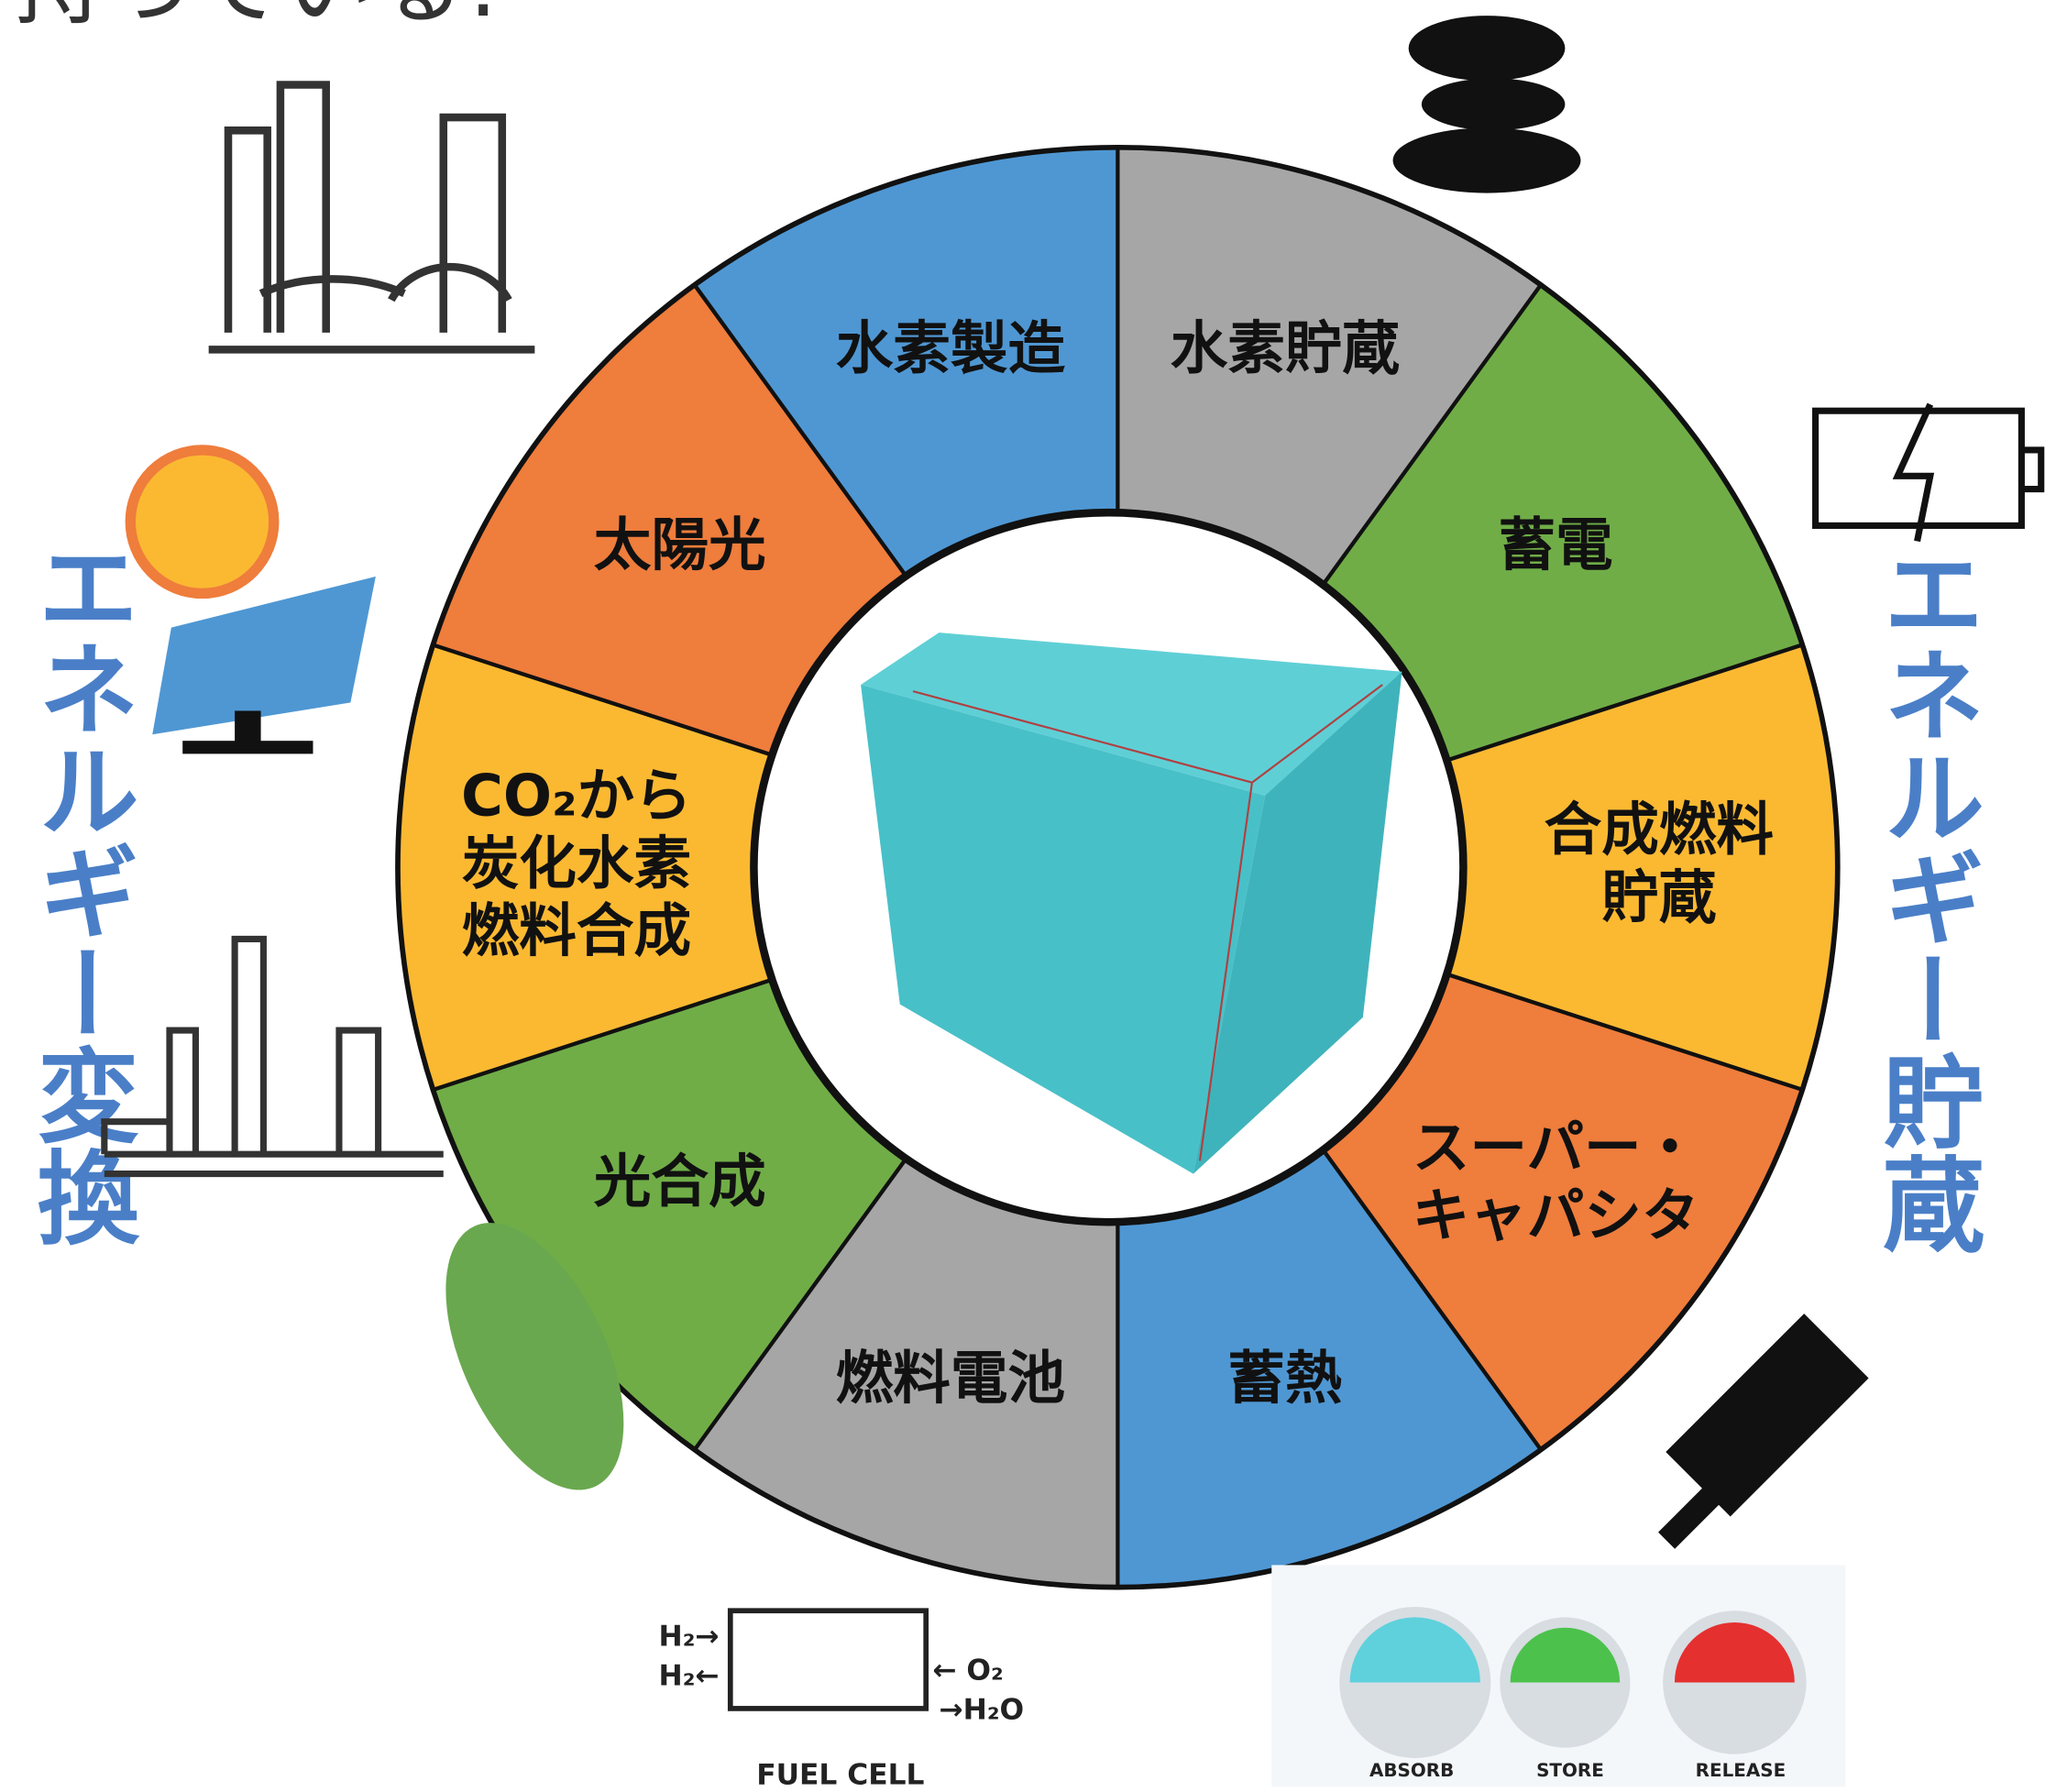  Describe the element at coordinates (1285, 348) in the screenshot. I see `segment-label: 水素貯蔵` at that location.